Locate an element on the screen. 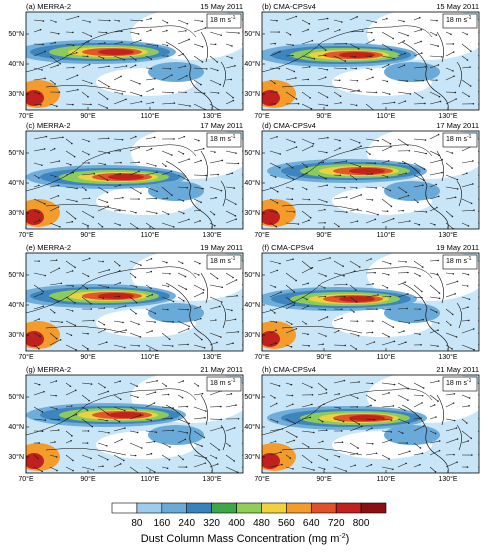 The image size is (500, 553). panel-label: (e) MERRA-2 is located at coordinates (48, 247).